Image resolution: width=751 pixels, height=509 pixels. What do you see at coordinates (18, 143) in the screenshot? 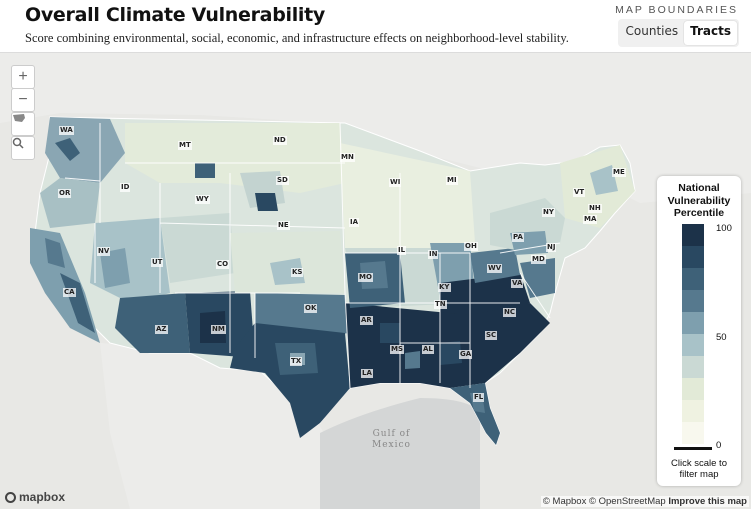
I see `search-icon` at bounding box center [18, 143].